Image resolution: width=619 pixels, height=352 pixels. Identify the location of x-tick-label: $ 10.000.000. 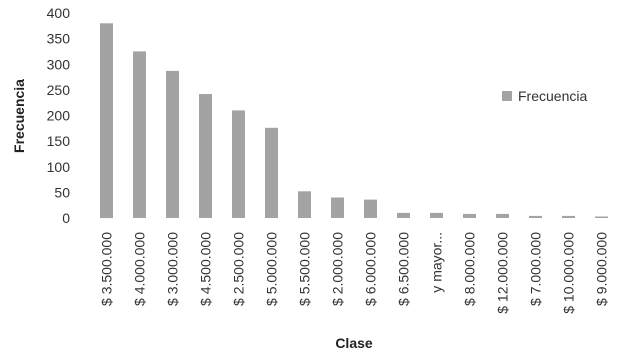
(569, 273).